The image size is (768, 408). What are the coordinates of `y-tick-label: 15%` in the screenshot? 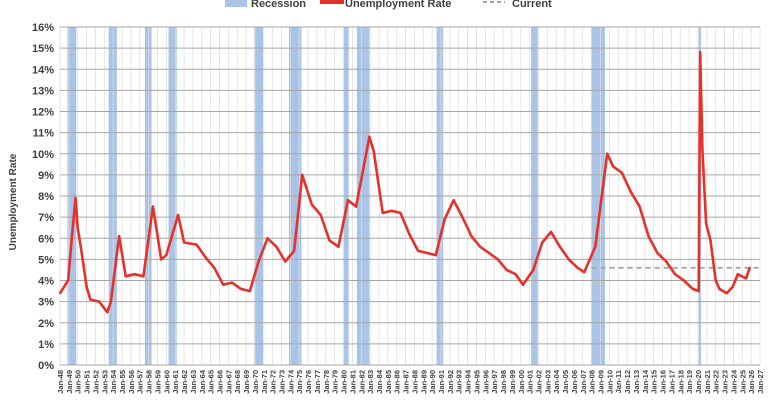 It's located at (43, 49).